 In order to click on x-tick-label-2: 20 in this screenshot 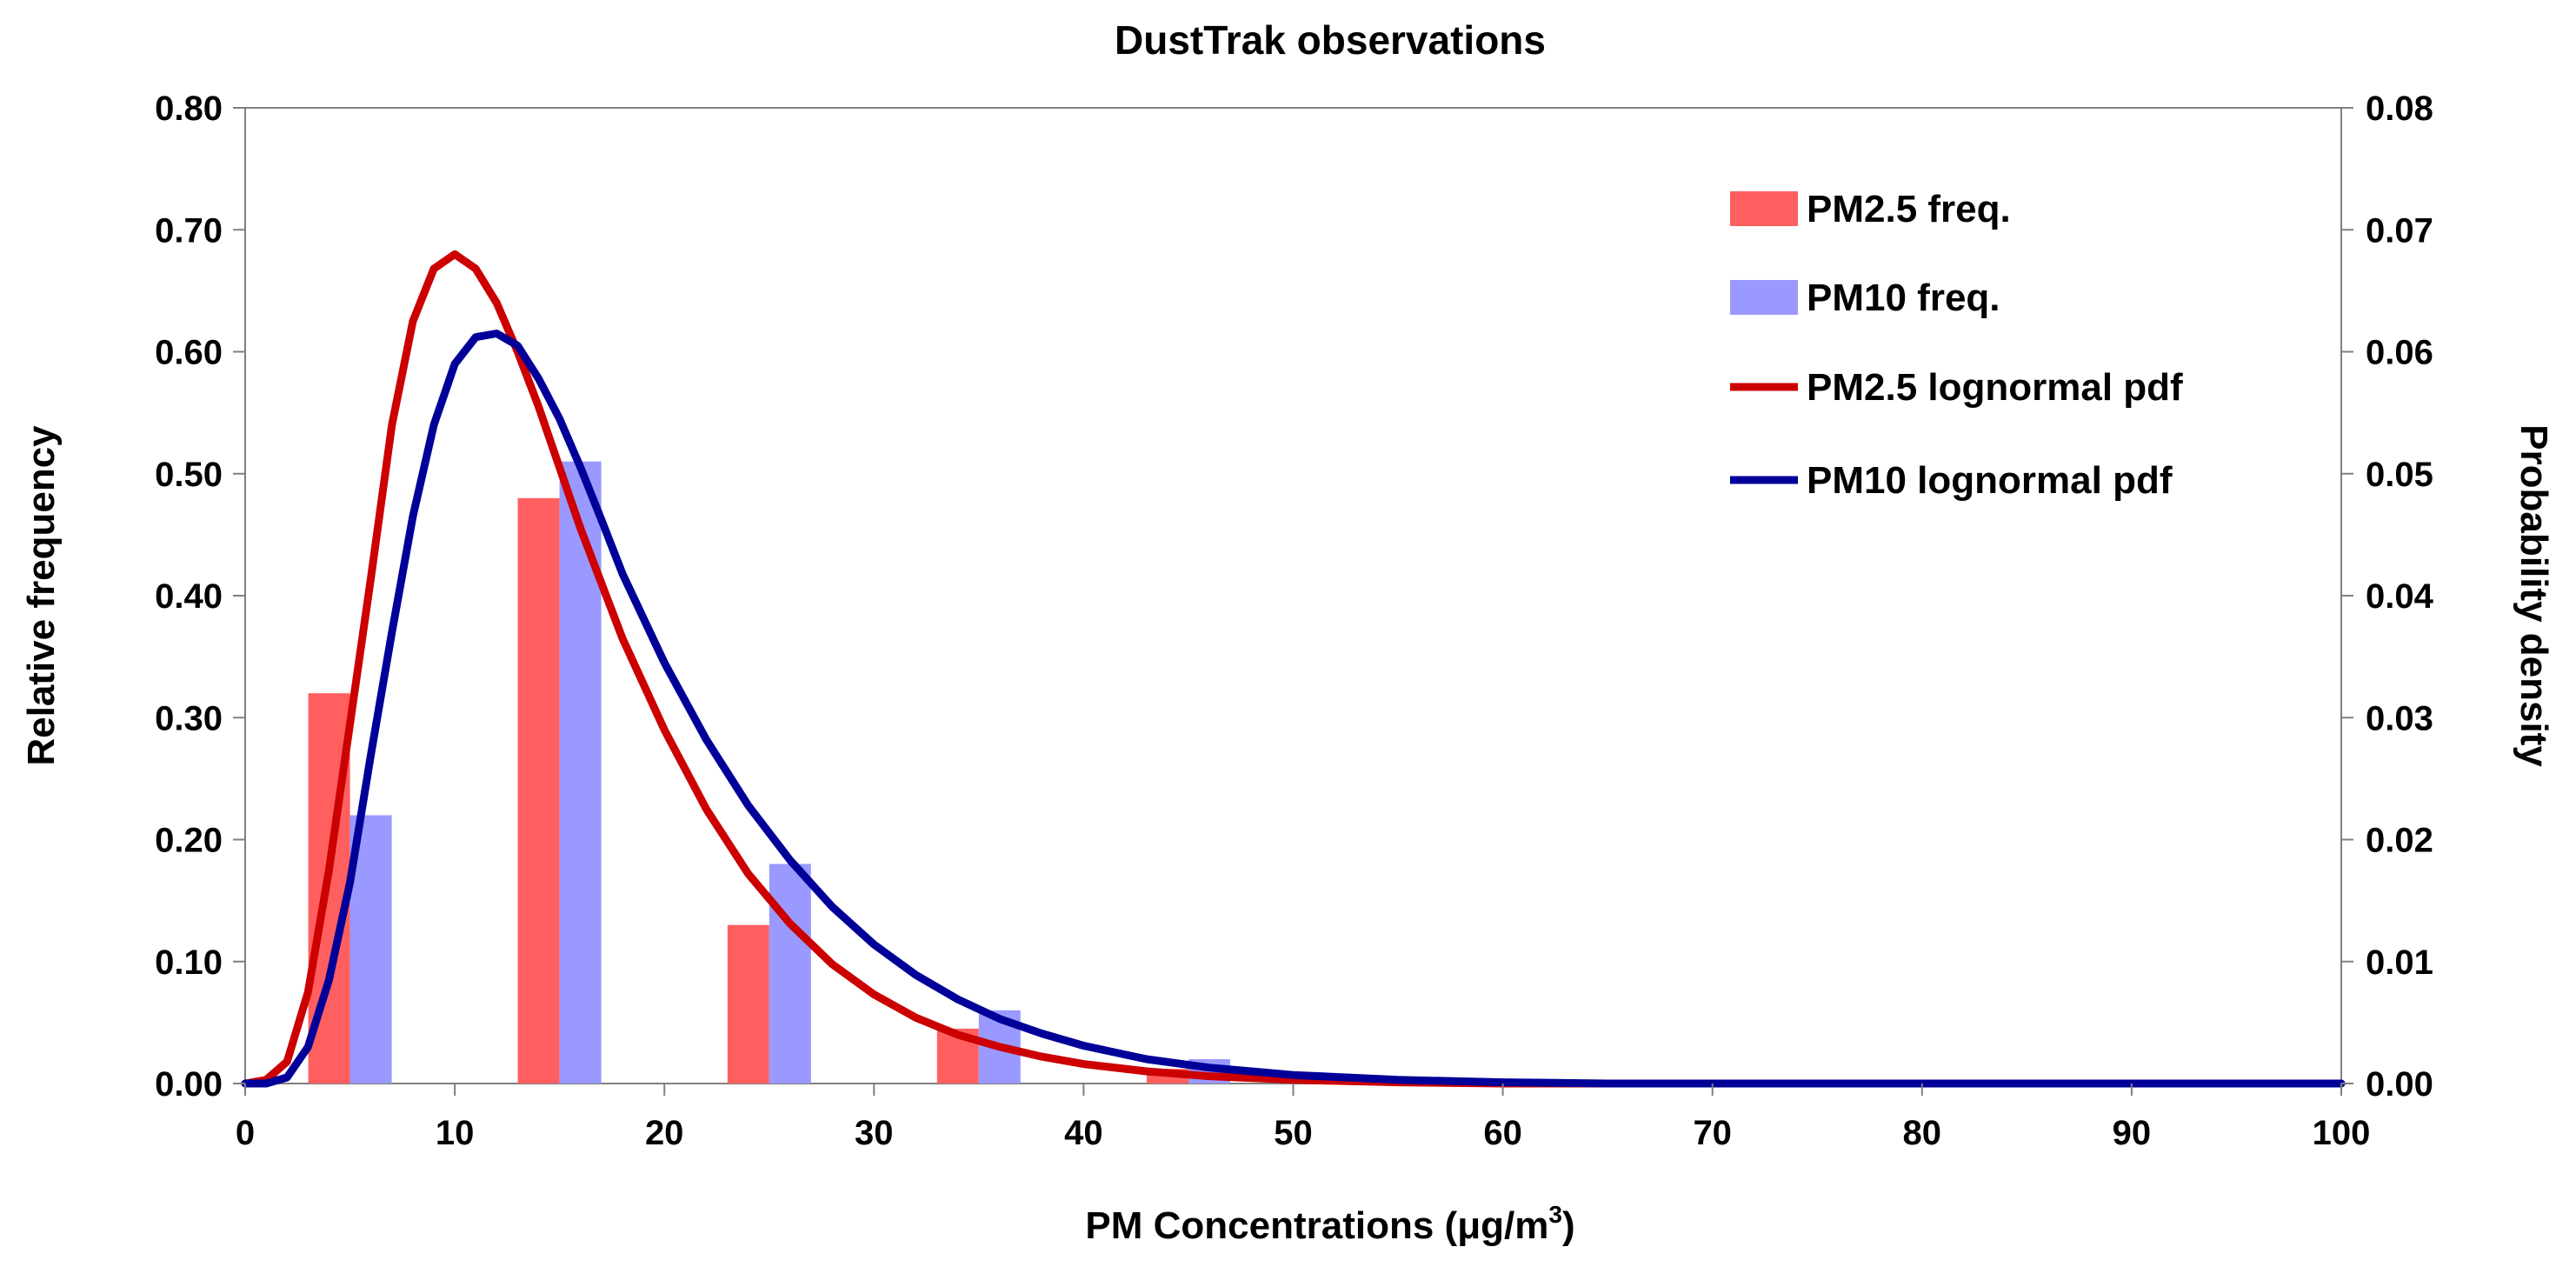, I will do `click(664, 1133)`.